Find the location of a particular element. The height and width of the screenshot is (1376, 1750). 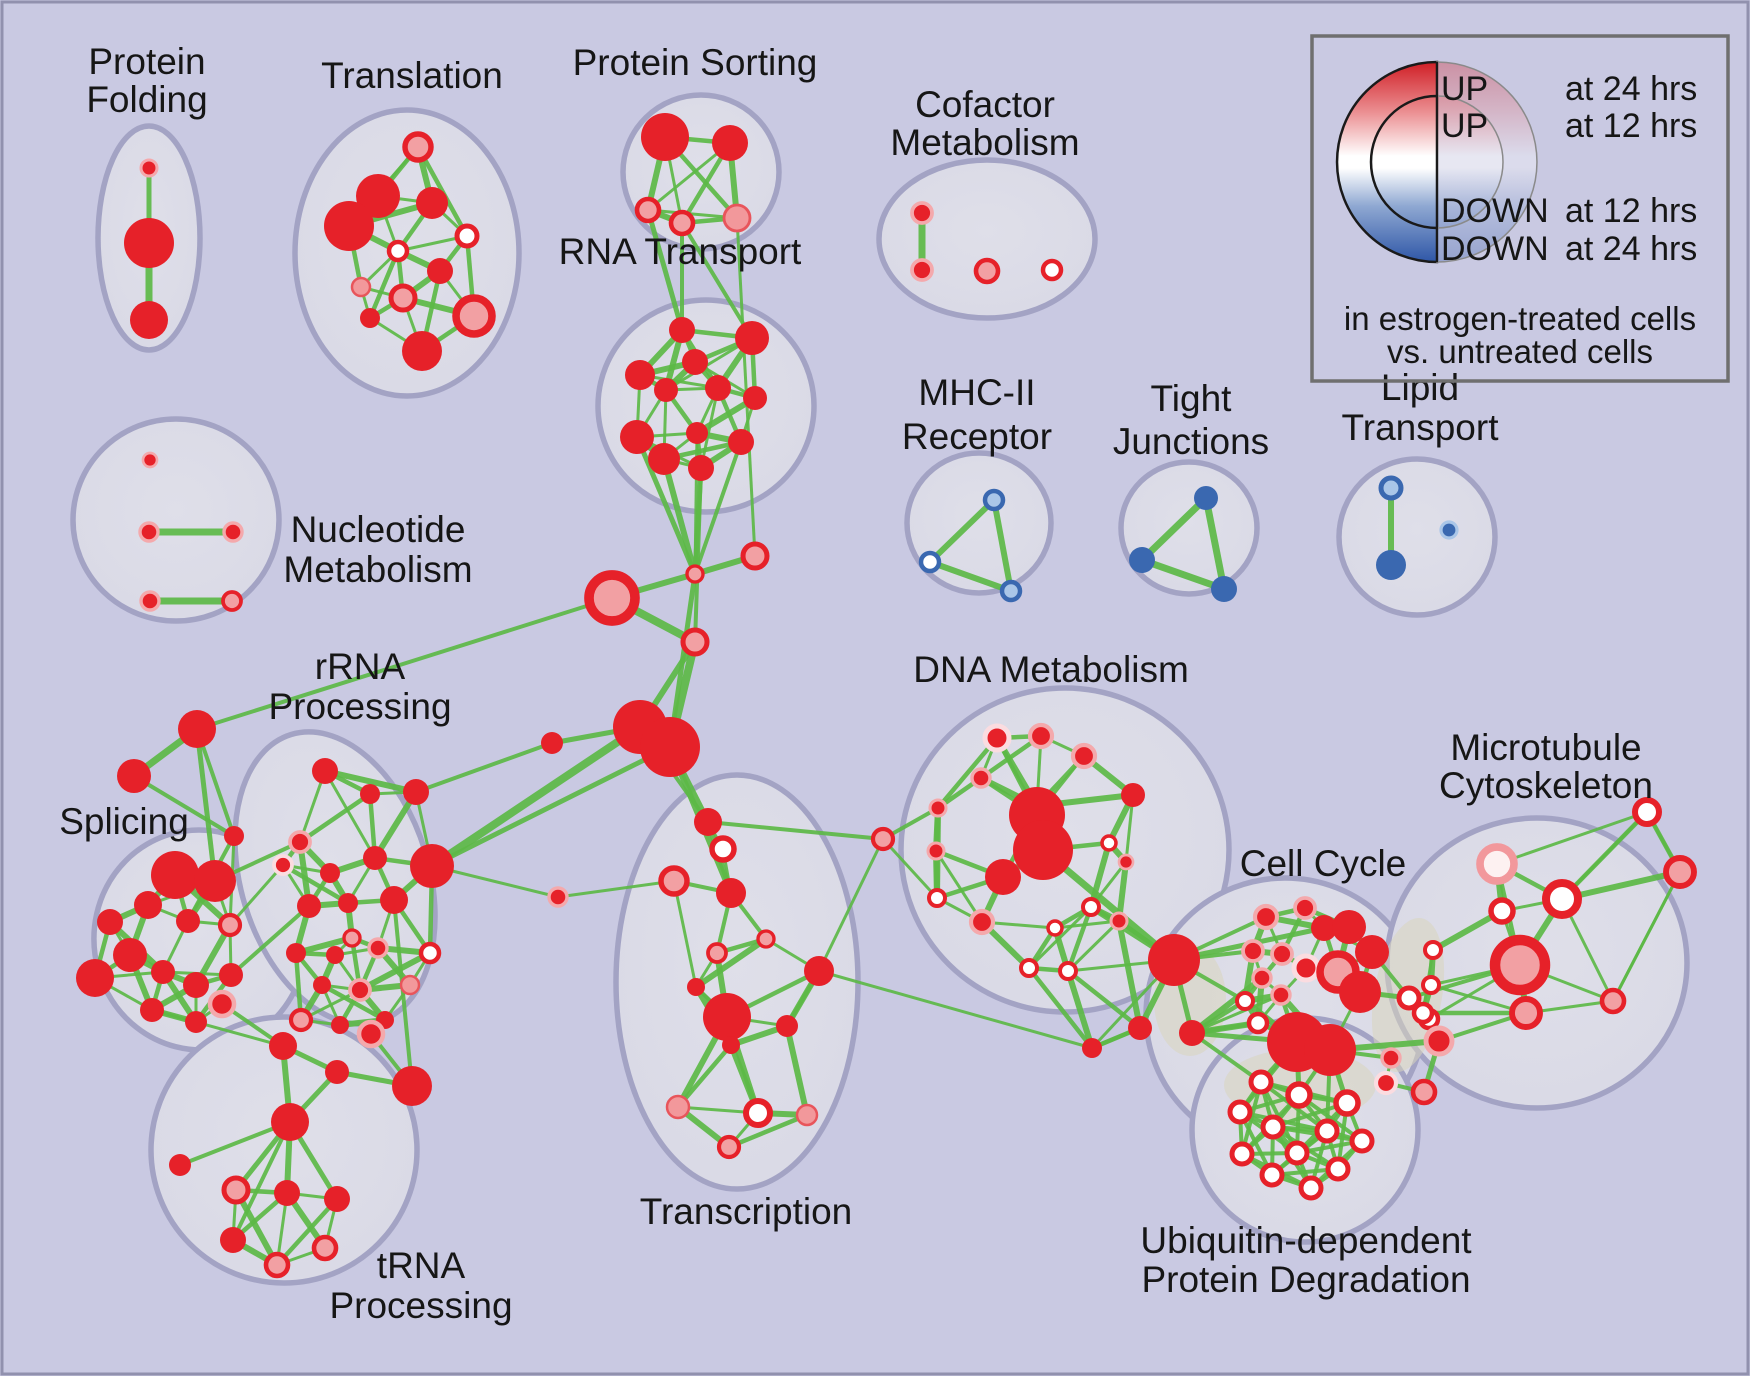

node-h1 is located at coordinates (994, 500).